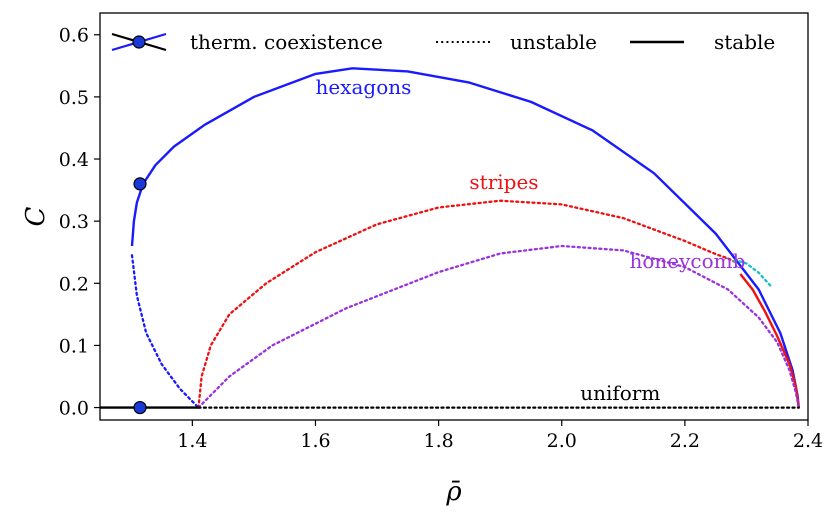  What do you see at coordinates (140, 296) in the screenshot?
I see `coexistence-markers` at bounding box center [140, 296].